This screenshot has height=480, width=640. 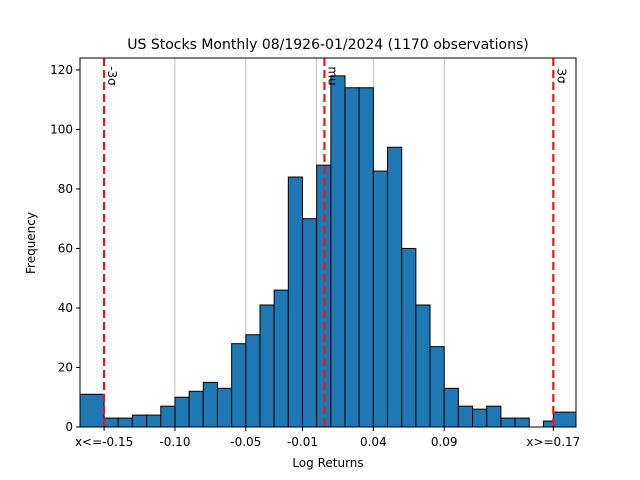 What do you see at coordinates (112, 76) in the screenshot?
I see `reference-line-label: -3σ` at bounding box center [112, 76].